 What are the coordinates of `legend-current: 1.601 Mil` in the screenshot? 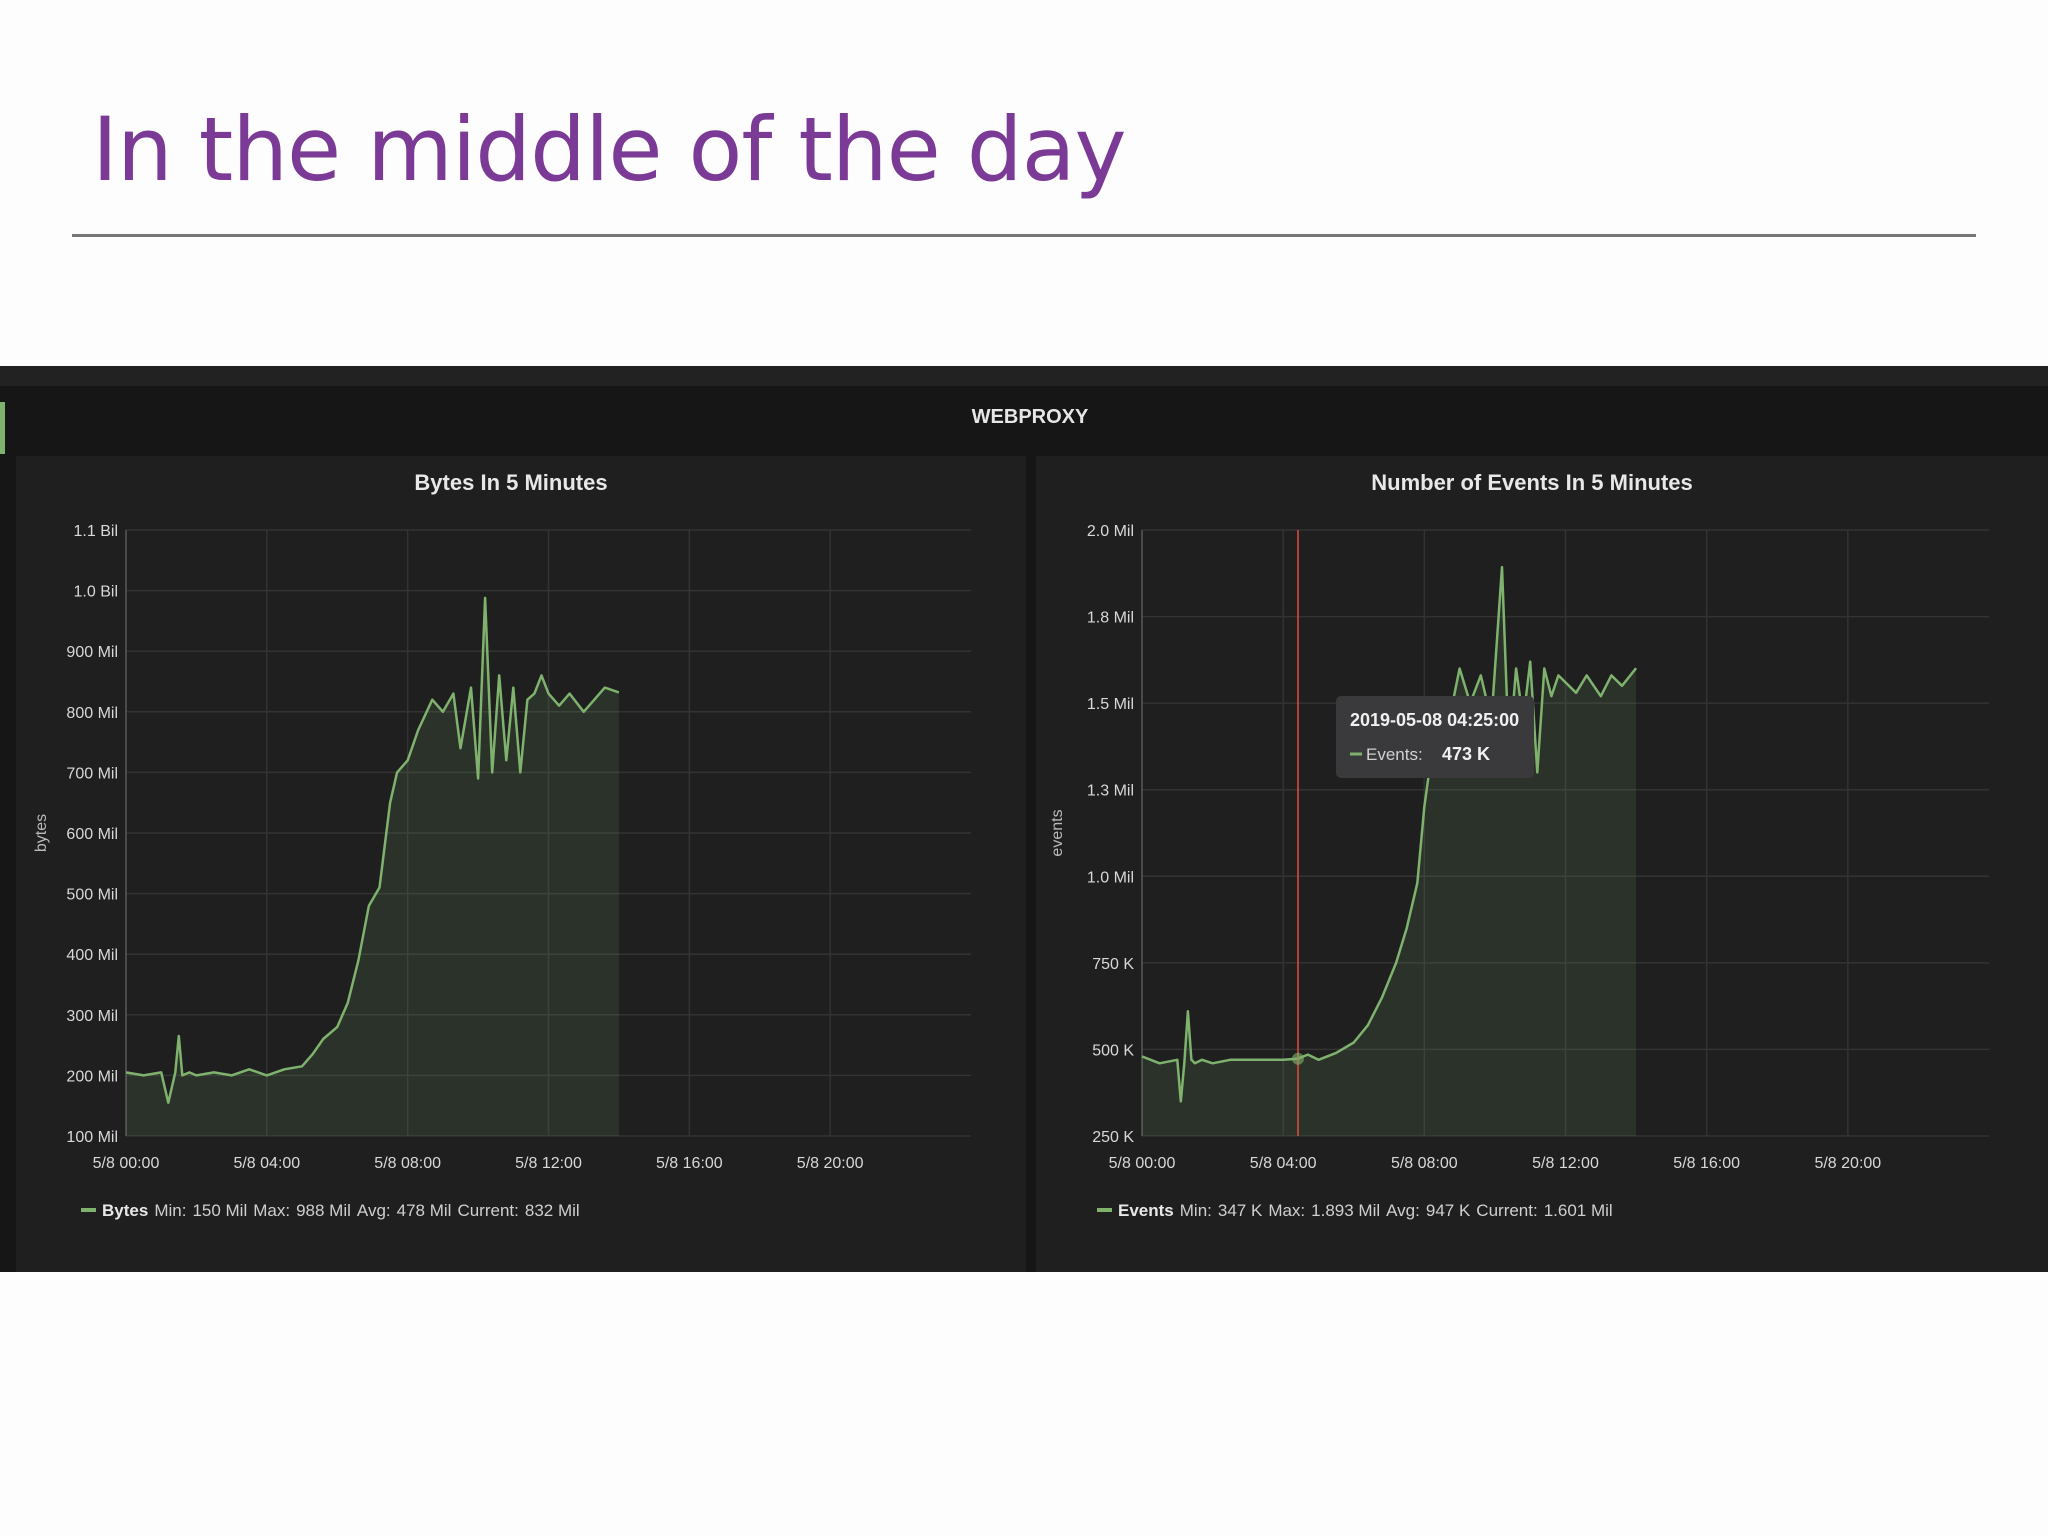 It's located at (1578, 1210).